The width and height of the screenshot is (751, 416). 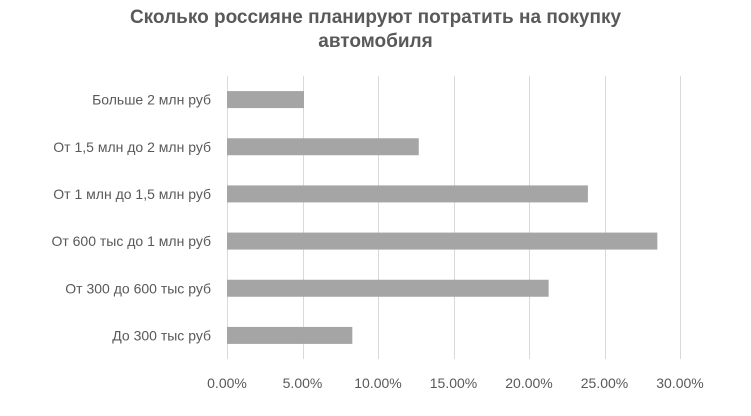 I want to click on category-label: Больше 2 млн руб, so click(x=151, y=100).